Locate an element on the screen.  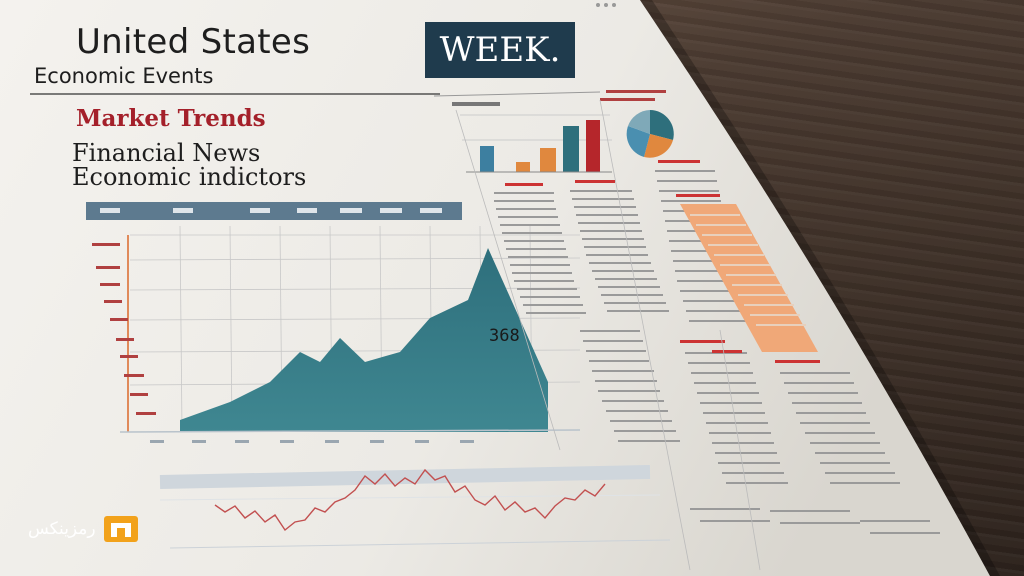
pie-chart is located at coordinates (650, 134).